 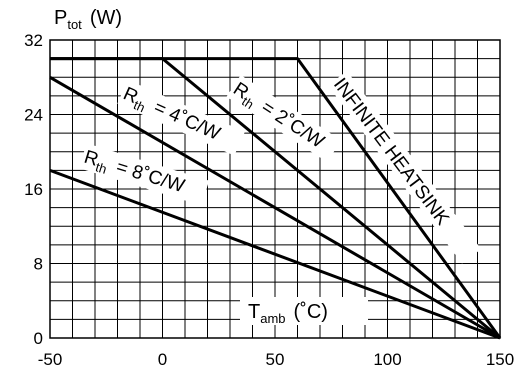 What do you see at coordinates (150, 177) in the screenshot?
I see `label-rth-8-tail: = 8˚C/W` at bounding box center [150, 177].